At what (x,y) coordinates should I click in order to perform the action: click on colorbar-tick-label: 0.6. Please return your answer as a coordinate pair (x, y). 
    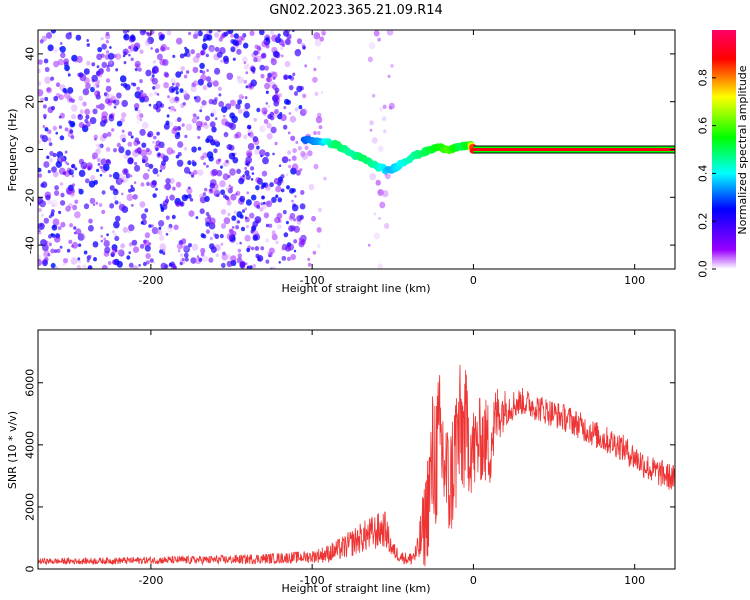
    Looking at the image, I should click on (703, 126).